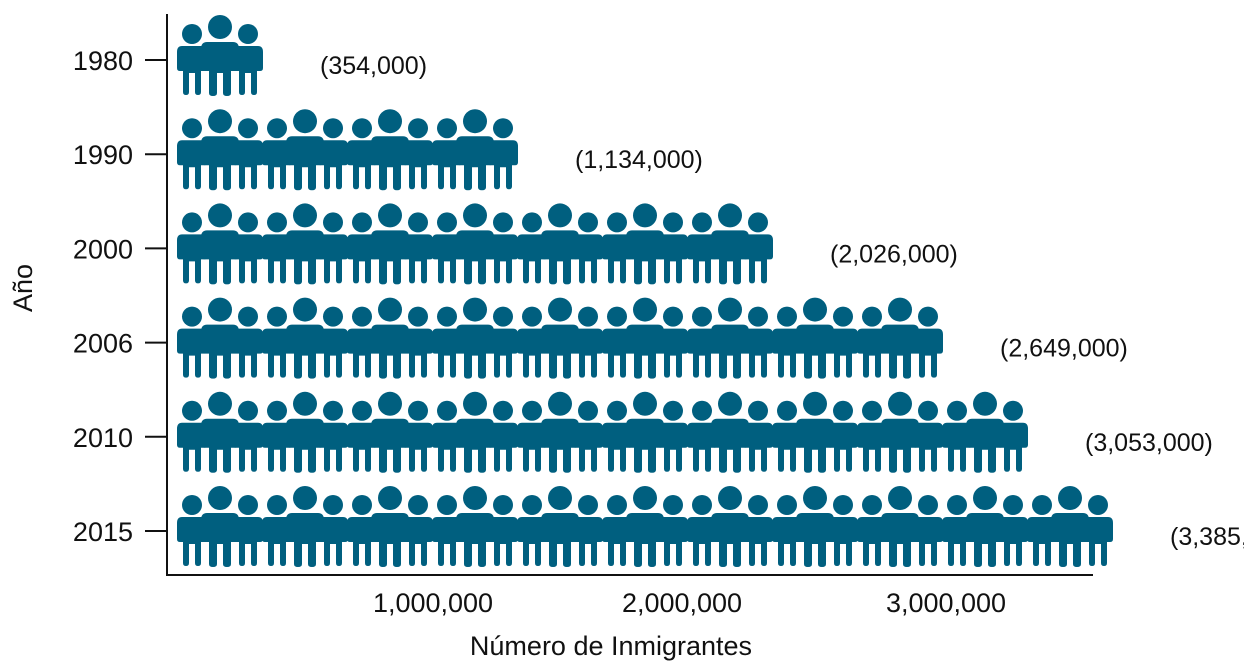 The image size is (1244, 662). Describe the element at coordinates (103, 438) in the screenshot. I see `y-tick-label: 2010` at that location.